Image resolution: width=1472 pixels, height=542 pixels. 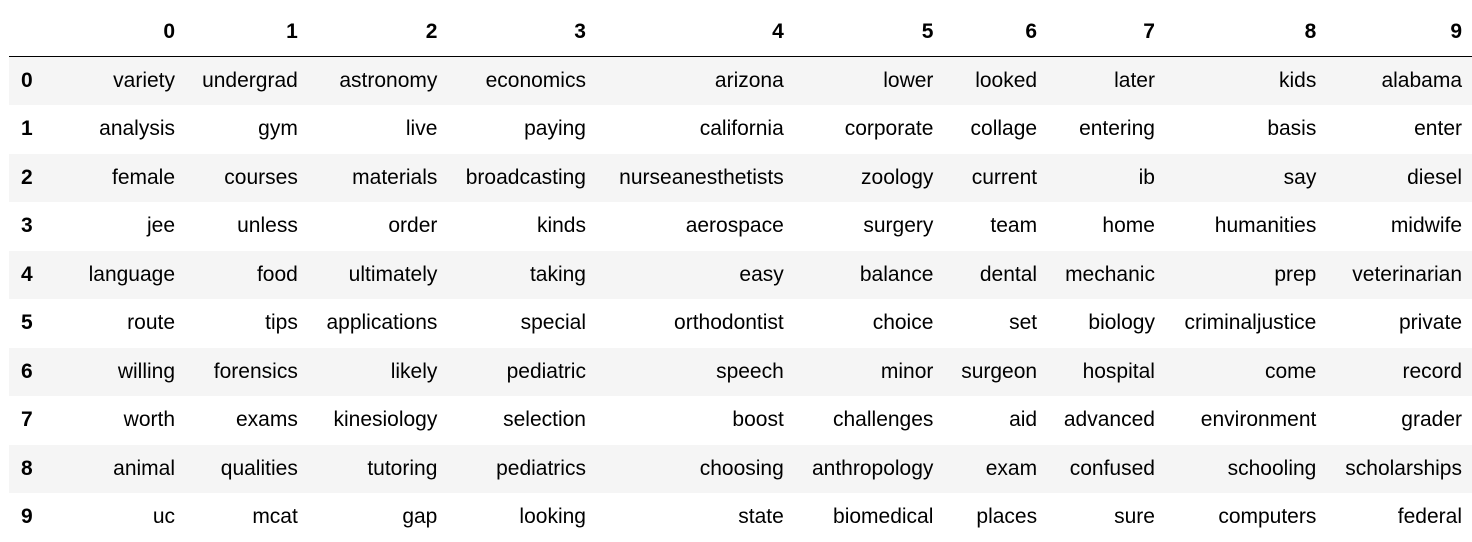 I want to click on table-header: 0 1 2 3 4 5 6 7 8 9, so click(x=740, y=32).